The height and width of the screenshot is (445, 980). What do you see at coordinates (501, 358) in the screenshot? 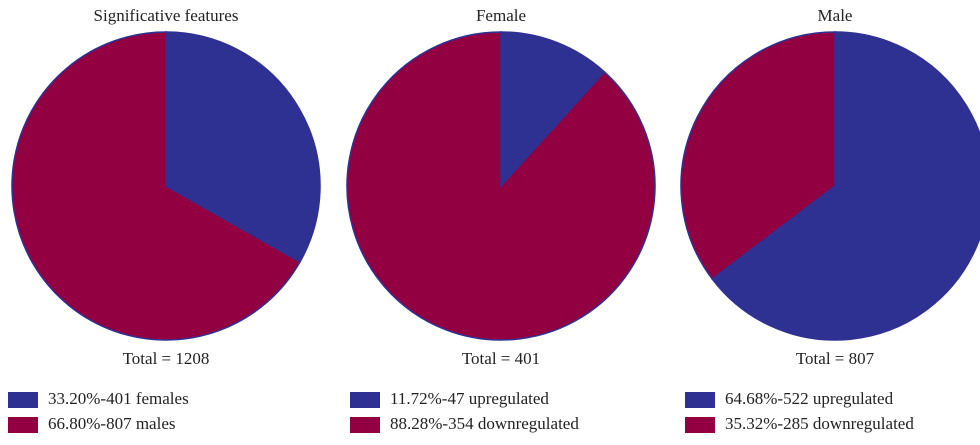
I see `total-label: Total = 401` at bounding box center [501, 358].